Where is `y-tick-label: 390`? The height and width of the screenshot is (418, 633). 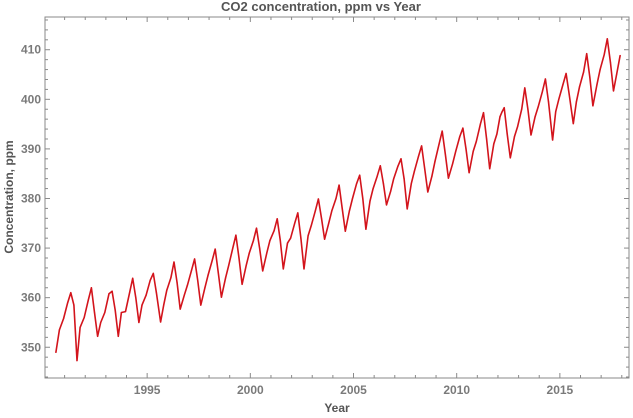
y-tick-label: 390 is located at coordinates (31, 149).